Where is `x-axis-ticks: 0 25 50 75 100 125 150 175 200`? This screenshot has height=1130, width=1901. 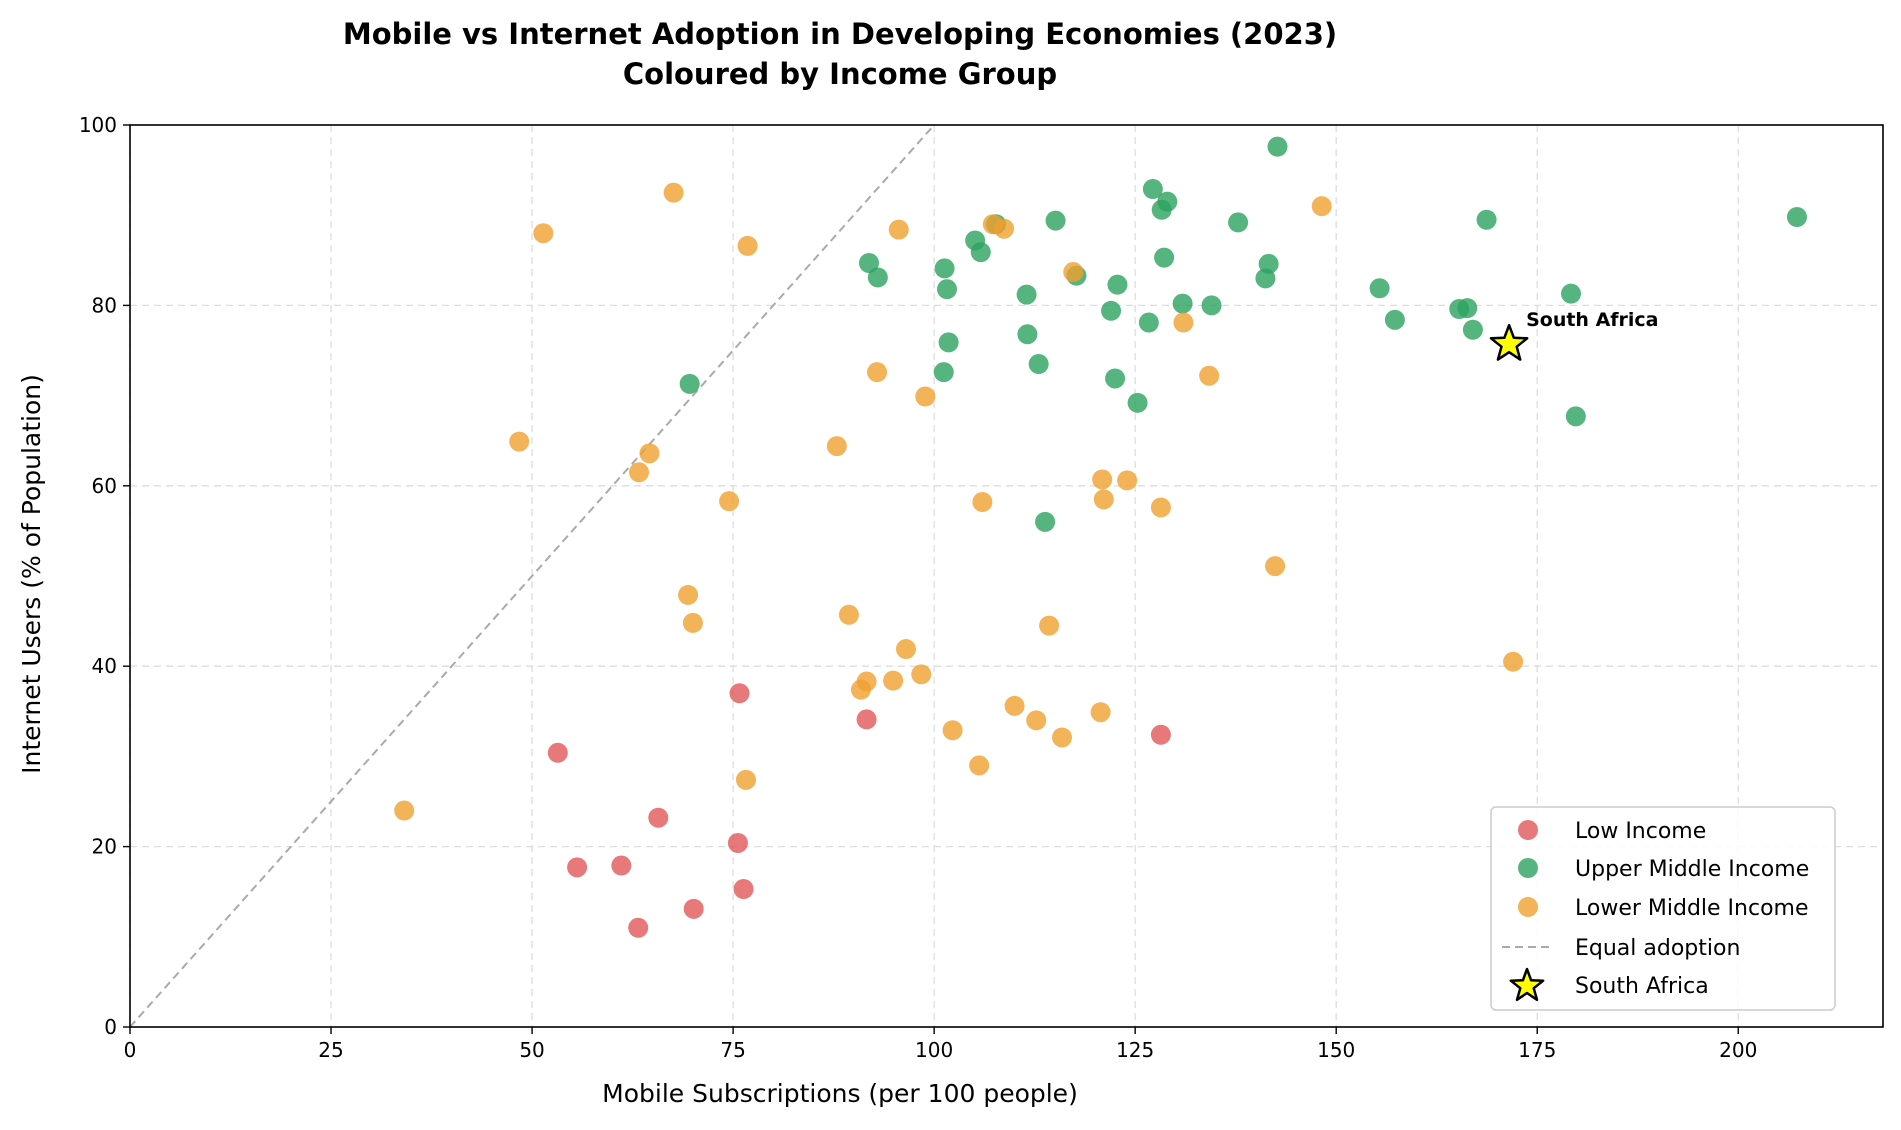
x-axis-ticks: 0 25 50 75 100 125 150 175 200 is located at coordinates (940, 1044).